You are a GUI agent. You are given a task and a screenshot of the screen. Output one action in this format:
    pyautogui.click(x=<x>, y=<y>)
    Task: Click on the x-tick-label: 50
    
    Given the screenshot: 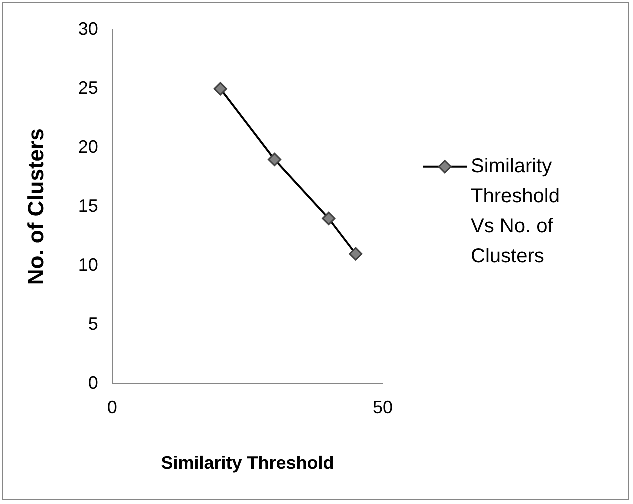 What is the action you would take?
    pyautogui.click(x=383, y=408)
    